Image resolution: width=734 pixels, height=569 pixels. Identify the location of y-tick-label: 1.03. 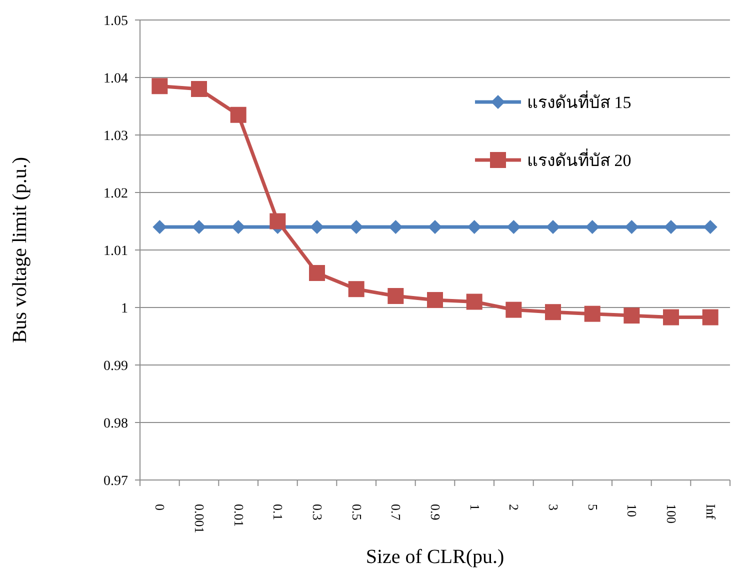
(116, 136).